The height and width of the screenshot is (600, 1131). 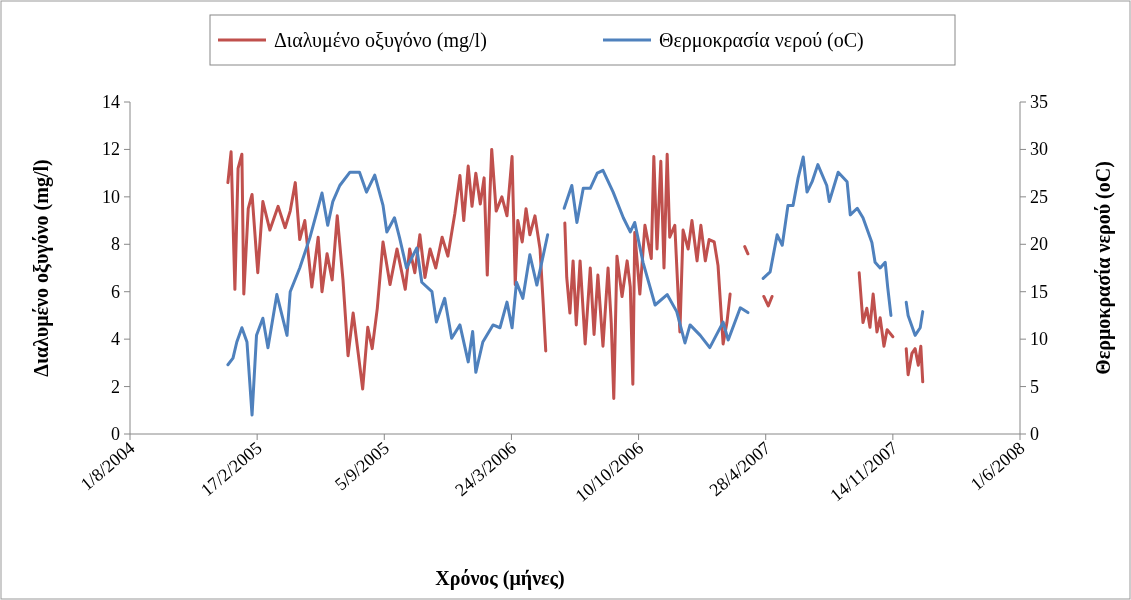 What do you see at coordinates (1039, 244) in the screenshot?
I see `y2-tick-label: 20` at bounding box center [1039, 244].